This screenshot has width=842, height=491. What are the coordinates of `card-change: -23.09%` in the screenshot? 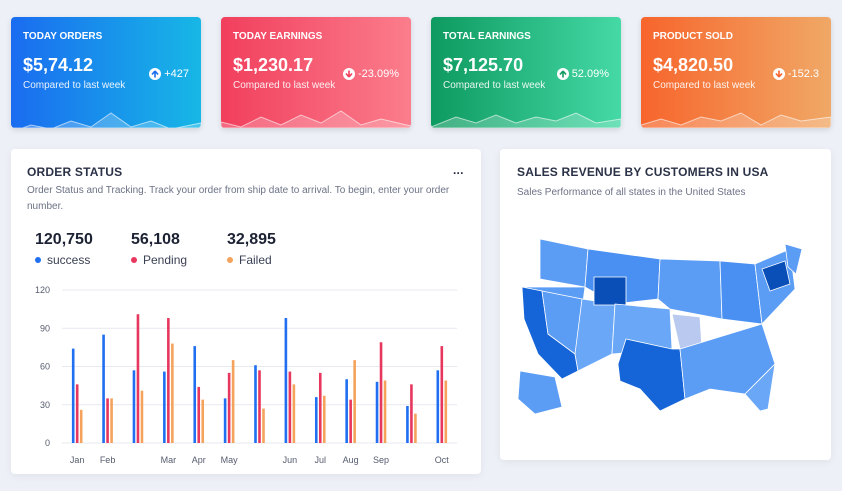 It's located at (371, 74).